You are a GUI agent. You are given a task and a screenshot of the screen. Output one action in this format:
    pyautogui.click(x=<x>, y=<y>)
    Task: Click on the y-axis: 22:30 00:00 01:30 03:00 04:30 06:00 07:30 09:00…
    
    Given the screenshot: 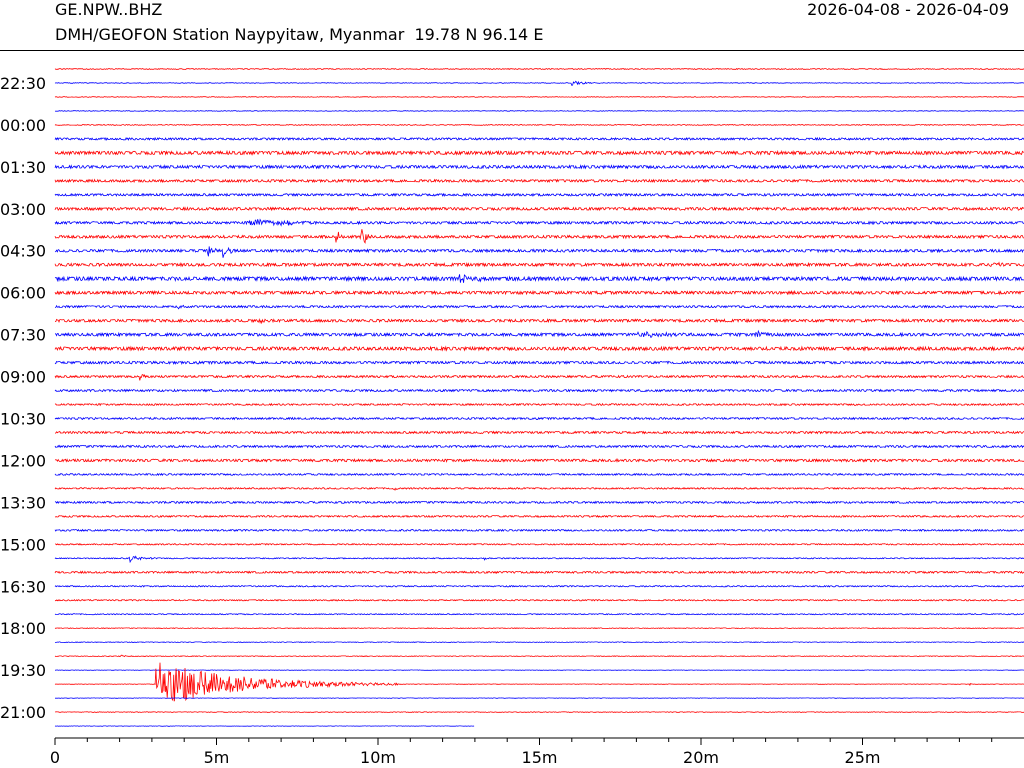 What is the action you would take?
    pyautogui.click(x=23, y=398)
    